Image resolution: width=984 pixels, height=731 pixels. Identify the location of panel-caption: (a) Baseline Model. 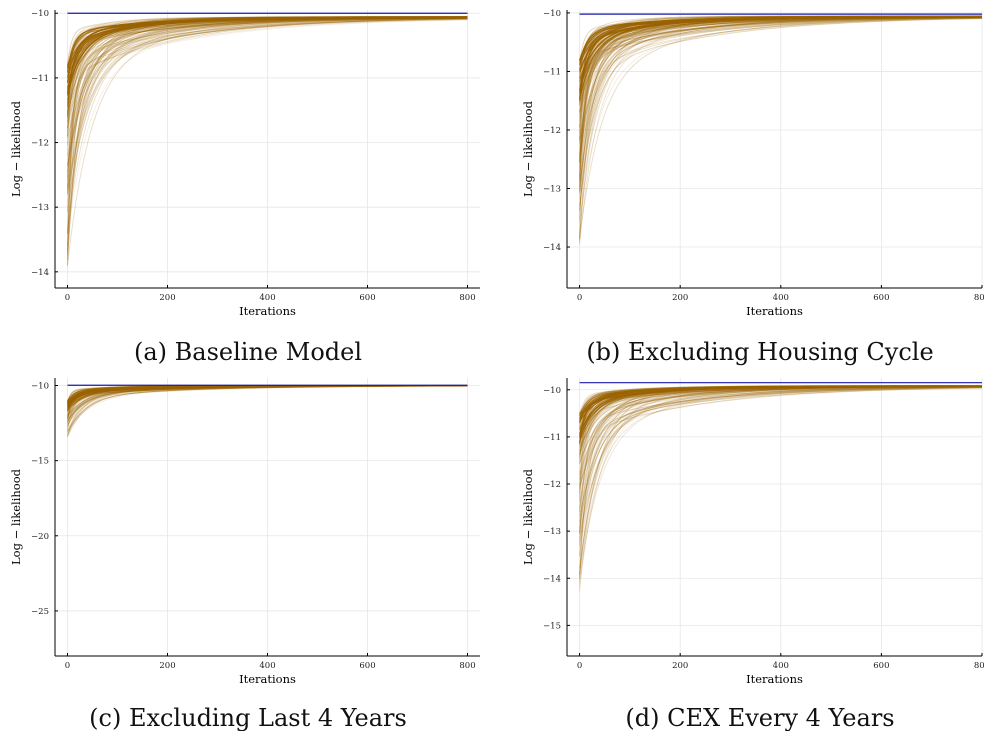
(248, 352).